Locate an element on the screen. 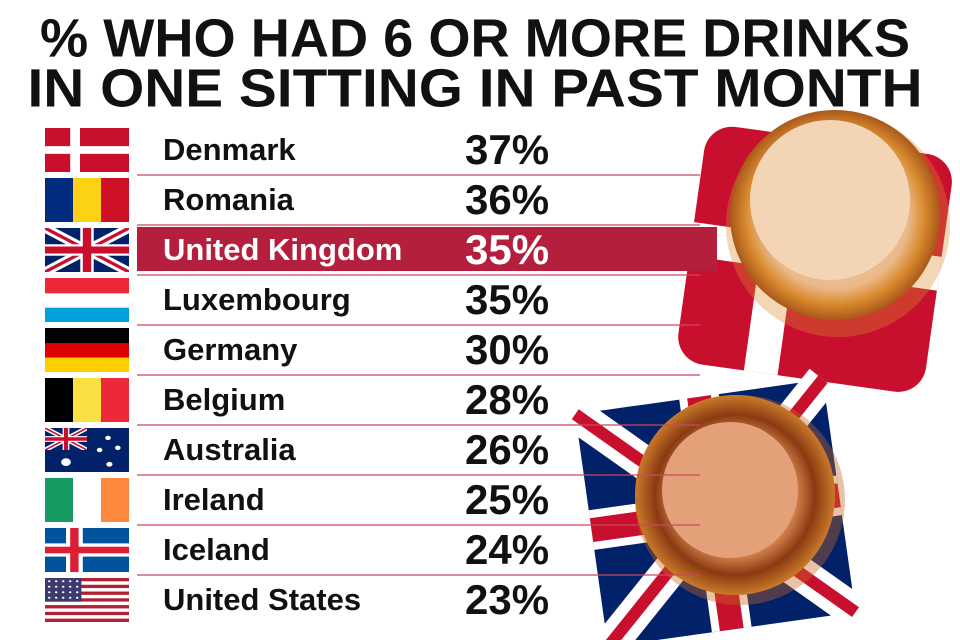 The height and width of the screenshot is (640, 960). country-name: Australia is located at coordinates (229, 449).